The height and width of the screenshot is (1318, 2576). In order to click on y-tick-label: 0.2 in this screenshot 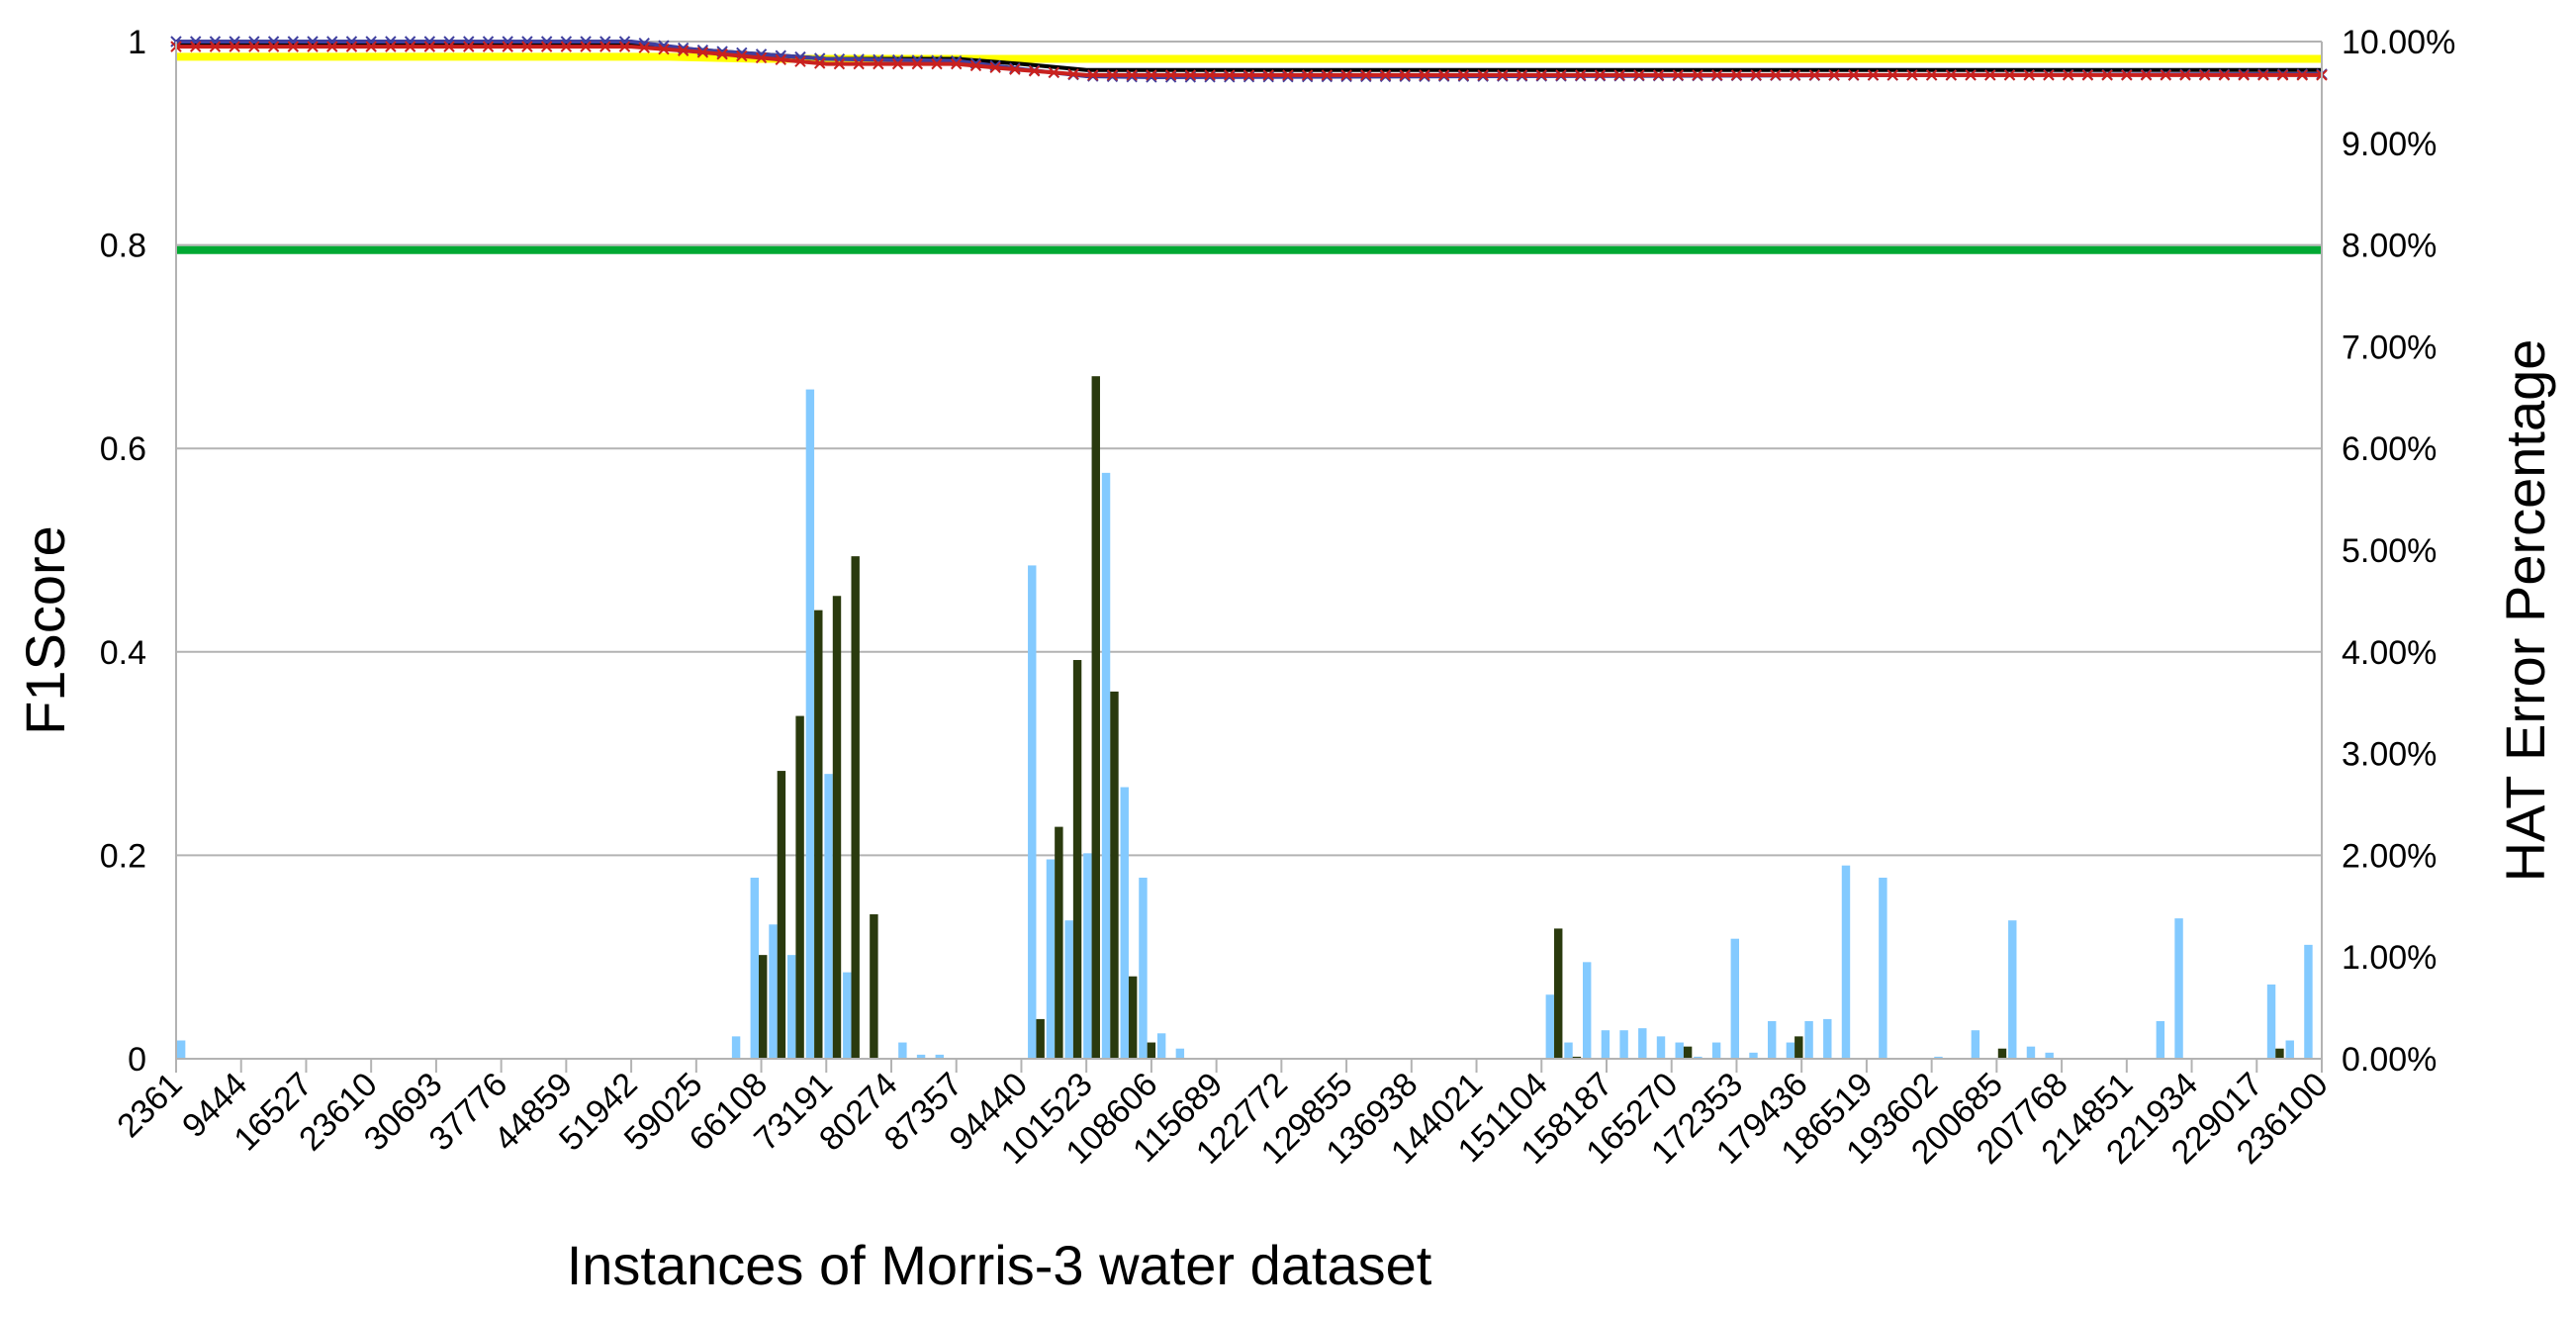, I will do `click(123, 856)`.